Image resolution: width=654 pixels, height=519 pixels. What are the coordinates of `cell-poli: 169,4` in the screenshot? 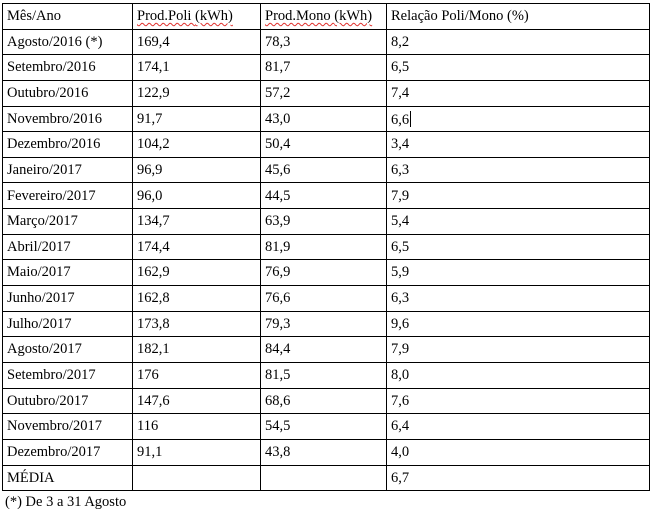 It's located at (196, 42).